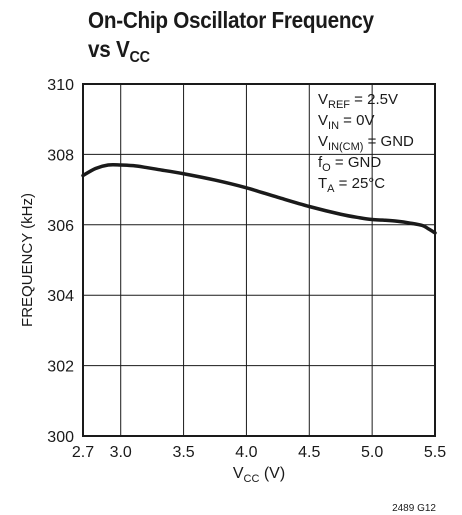 Image resolution: width=462 pixels, height=515 pixels. Describe the element at coordinates (60, 296) in the screenshot. I see `y-tick-label: 304` at that location.